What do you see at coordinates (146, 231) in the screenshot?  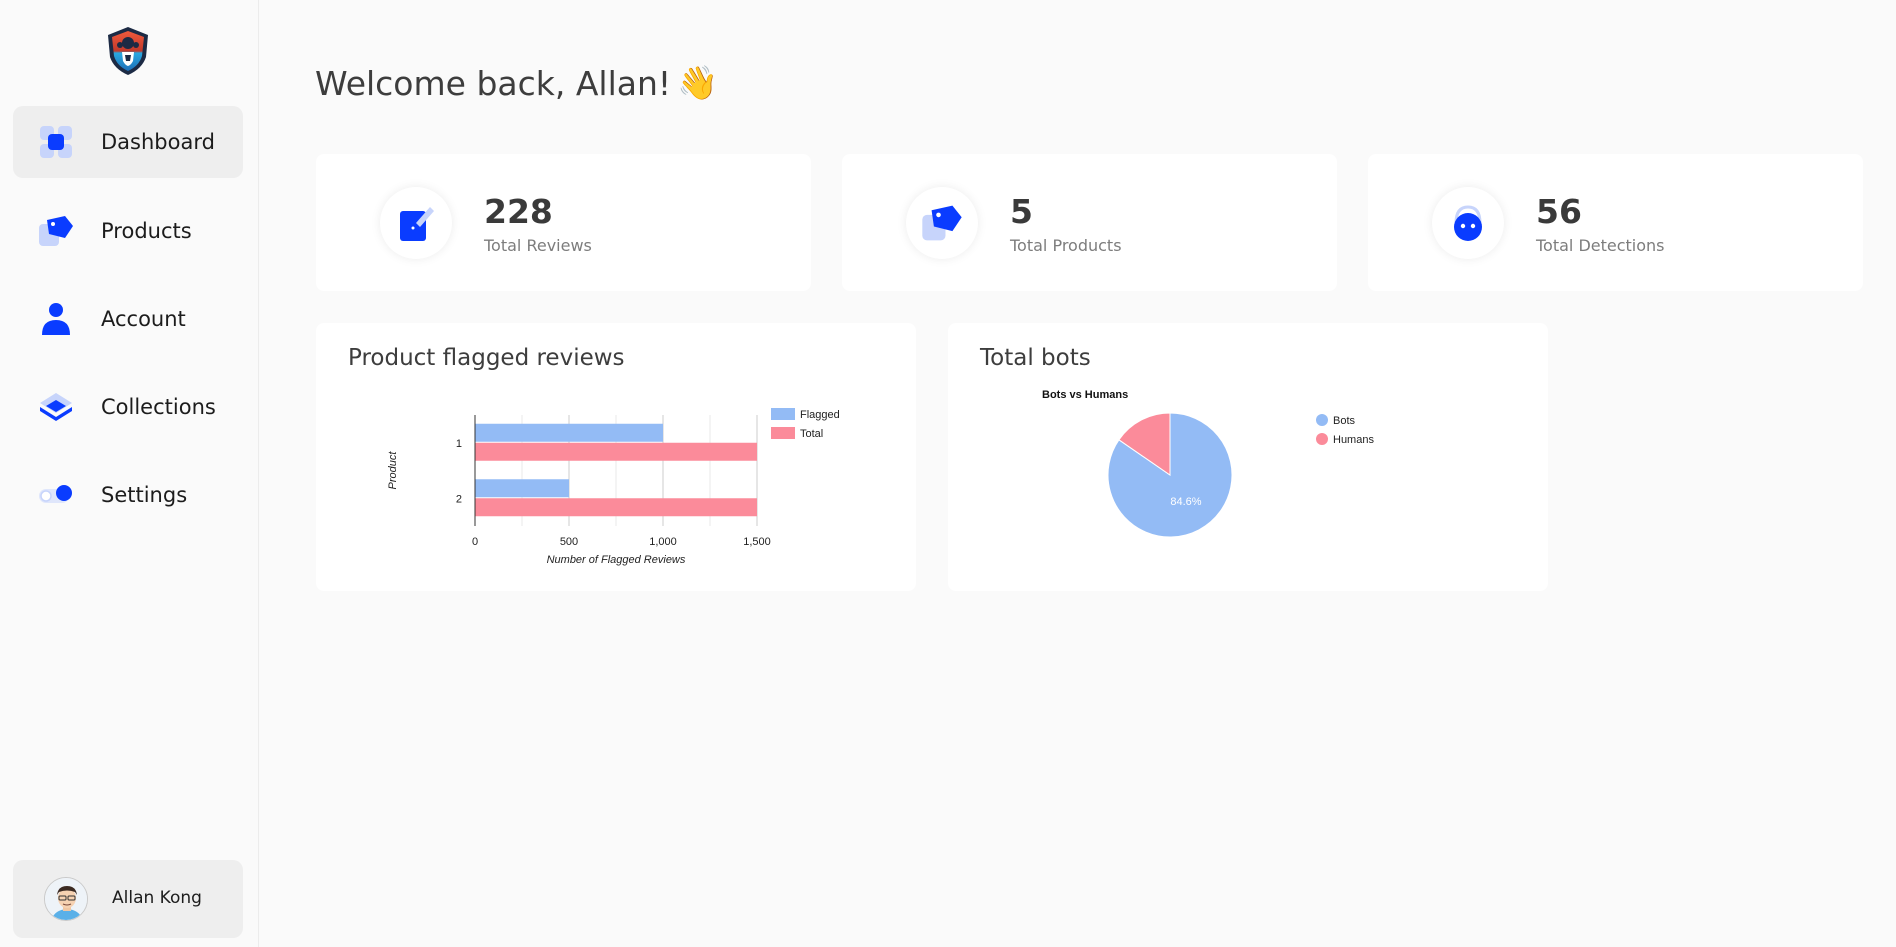 I see `sidebar-item-label: Products` at bounding box center [146, 231].